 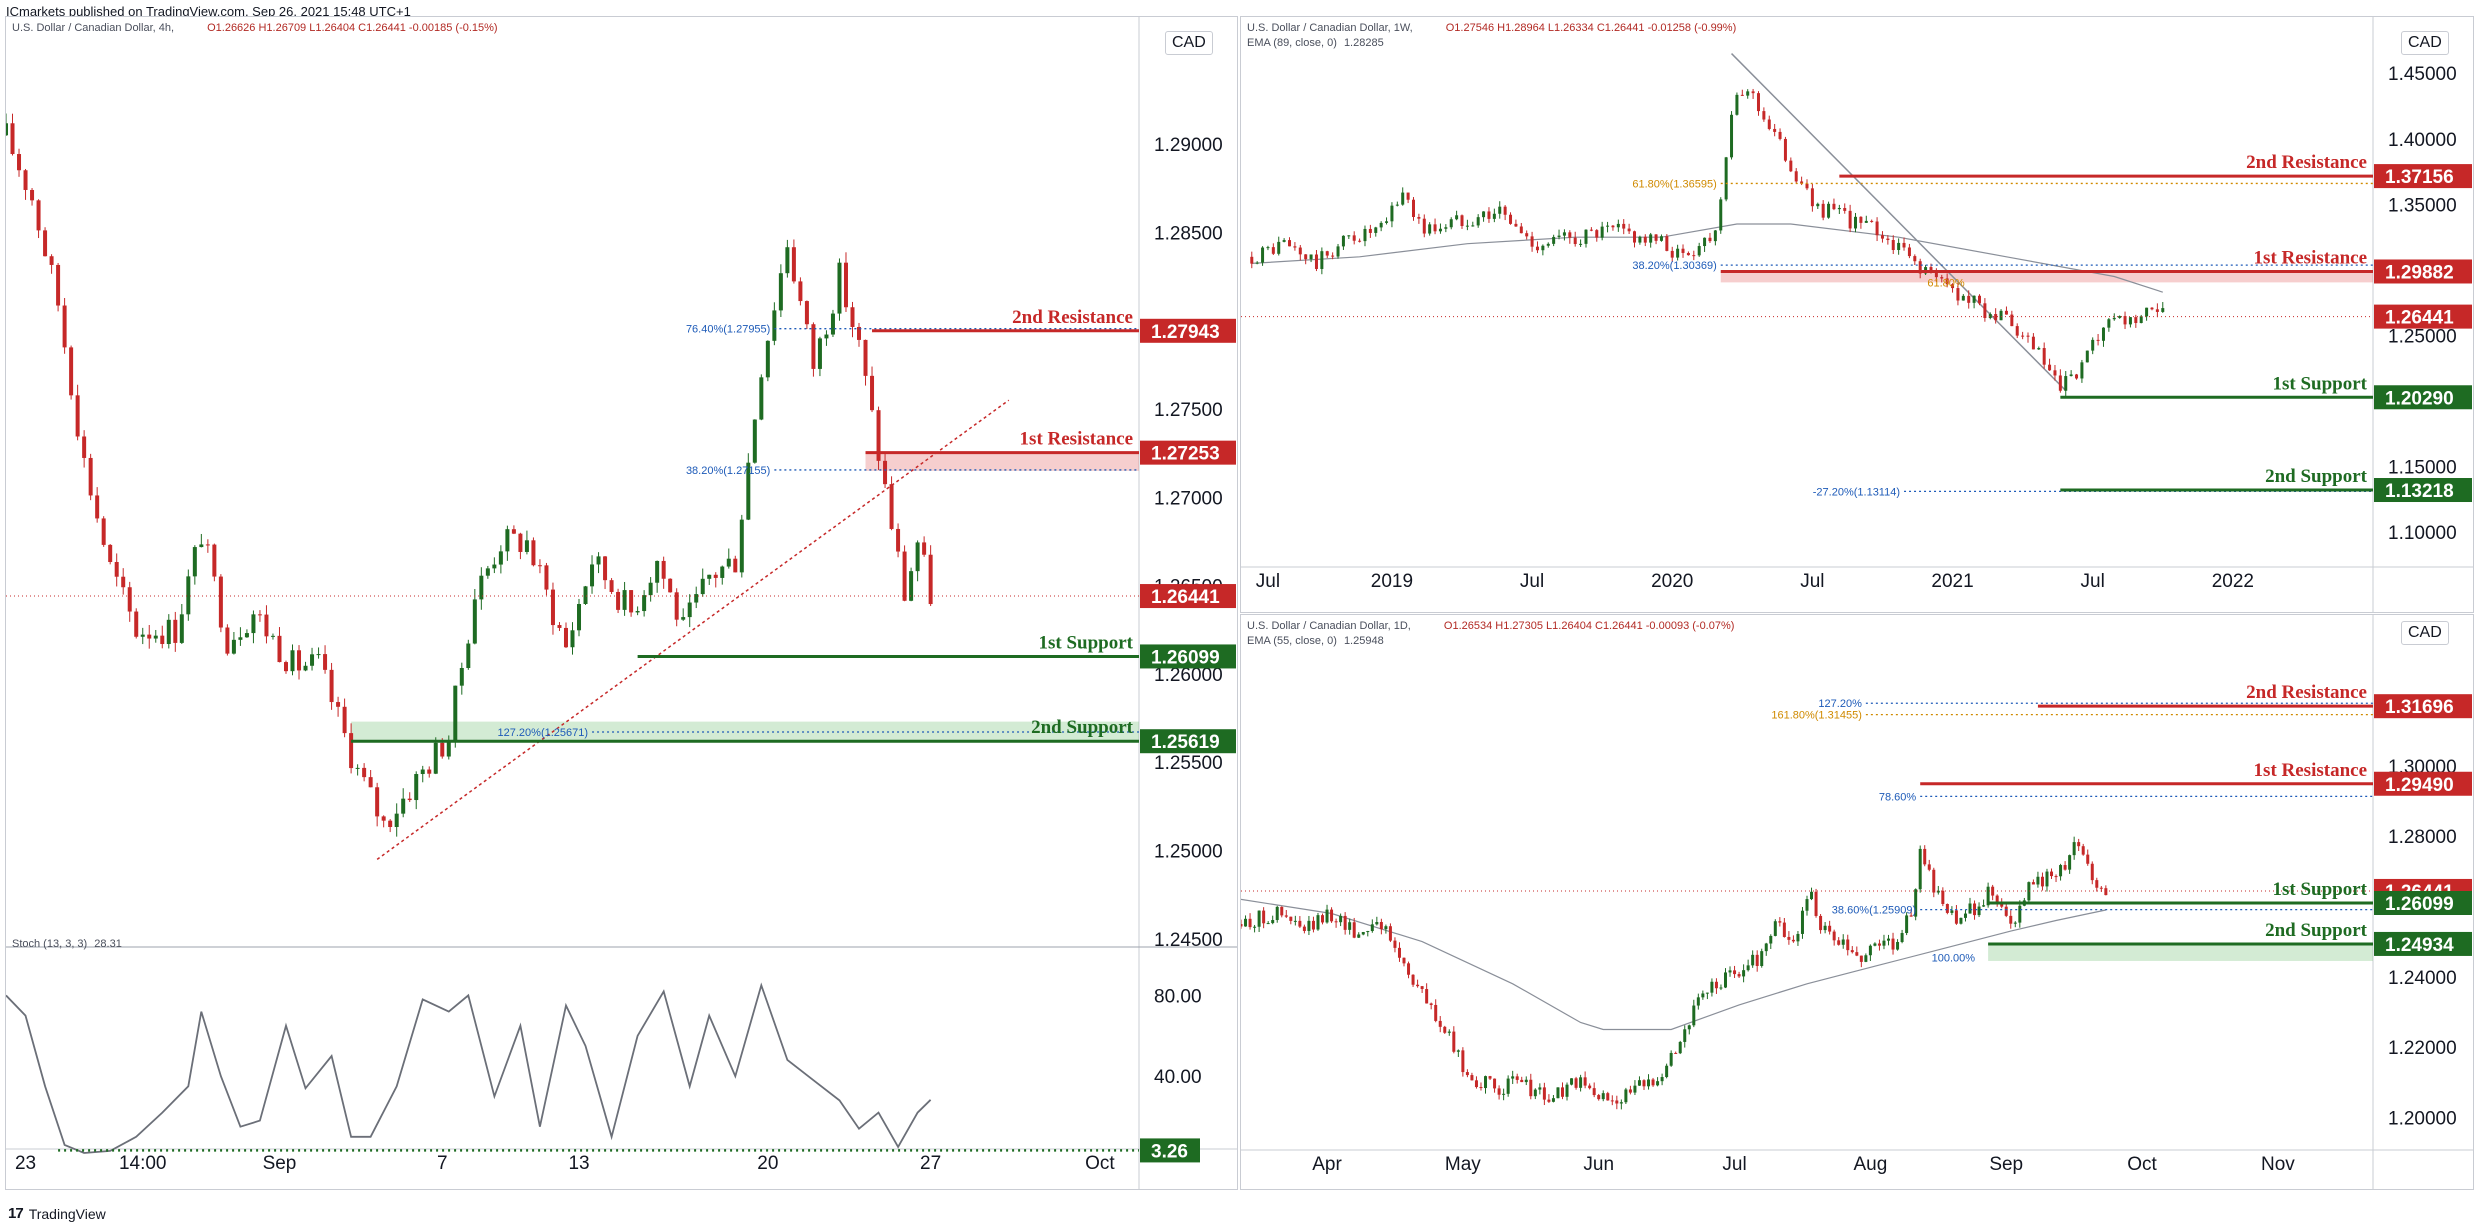 I want to click on price-tick-label: 1.28500, so click(x=1188, y=233).